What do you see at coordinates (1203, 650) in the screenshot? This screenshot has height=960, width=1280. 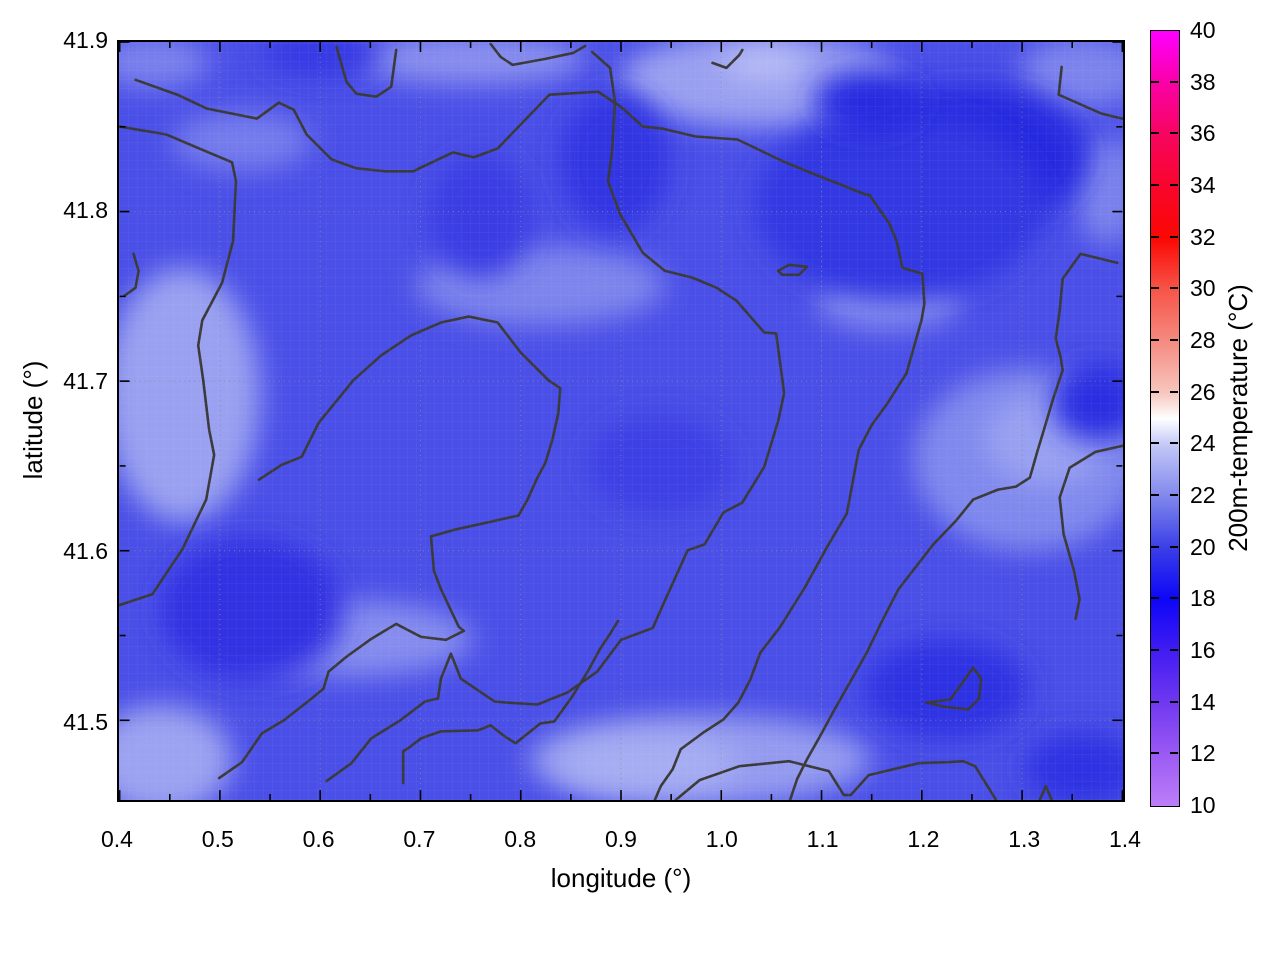 I see `colorbar-tick-label: 16` at bounding box center [1203, 650].